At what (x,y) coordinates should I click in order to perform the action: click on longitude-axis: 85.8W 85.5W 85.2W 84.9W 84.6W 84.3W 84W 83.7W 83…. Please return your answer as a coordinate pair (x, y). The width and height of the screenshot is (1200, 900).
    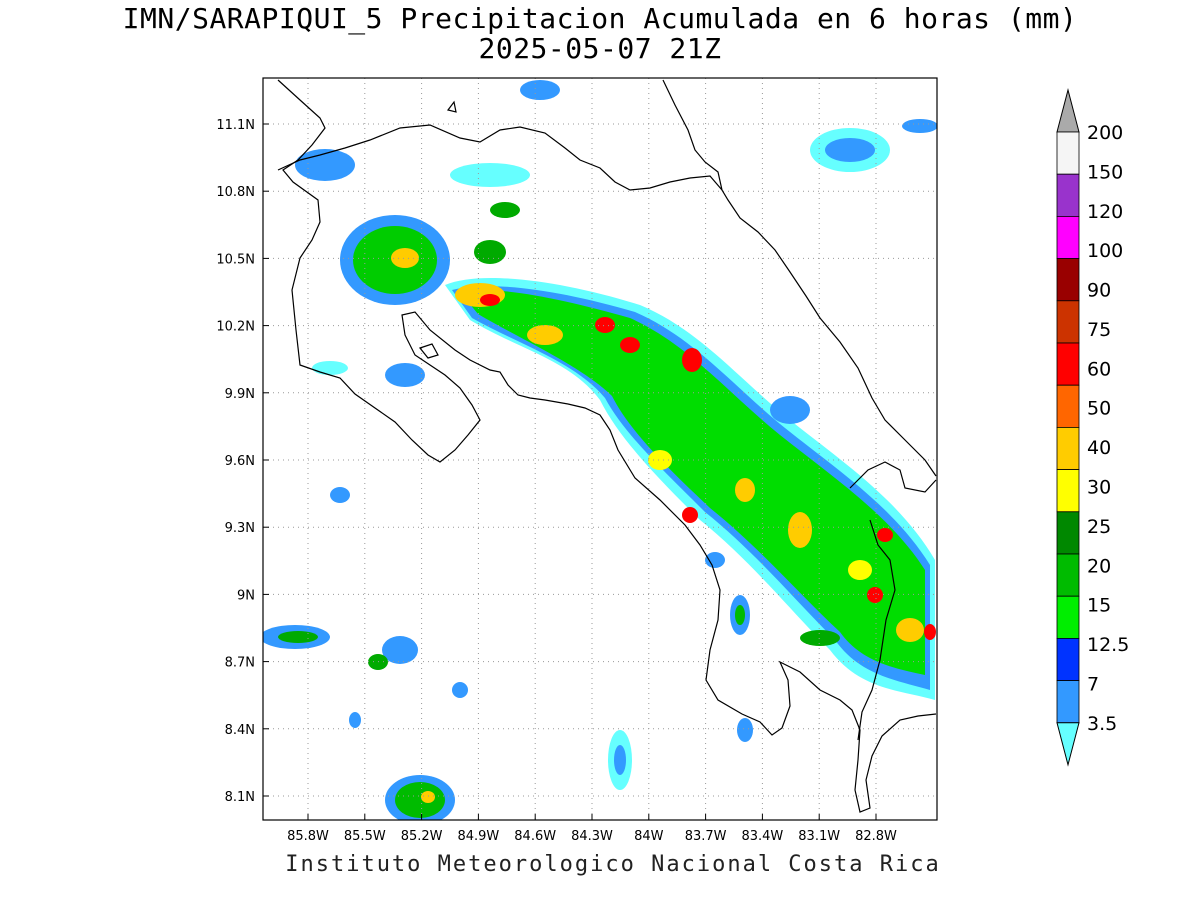
    Looking at the image, I should click on (592, 829).